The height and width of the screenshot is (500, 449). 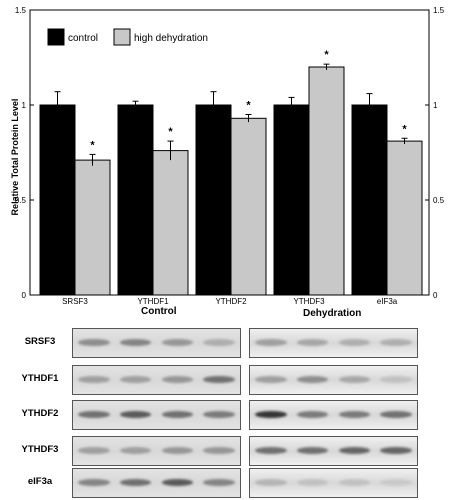 I want to click on blot-image-ythdf3-control, so click(x=156, y=451).